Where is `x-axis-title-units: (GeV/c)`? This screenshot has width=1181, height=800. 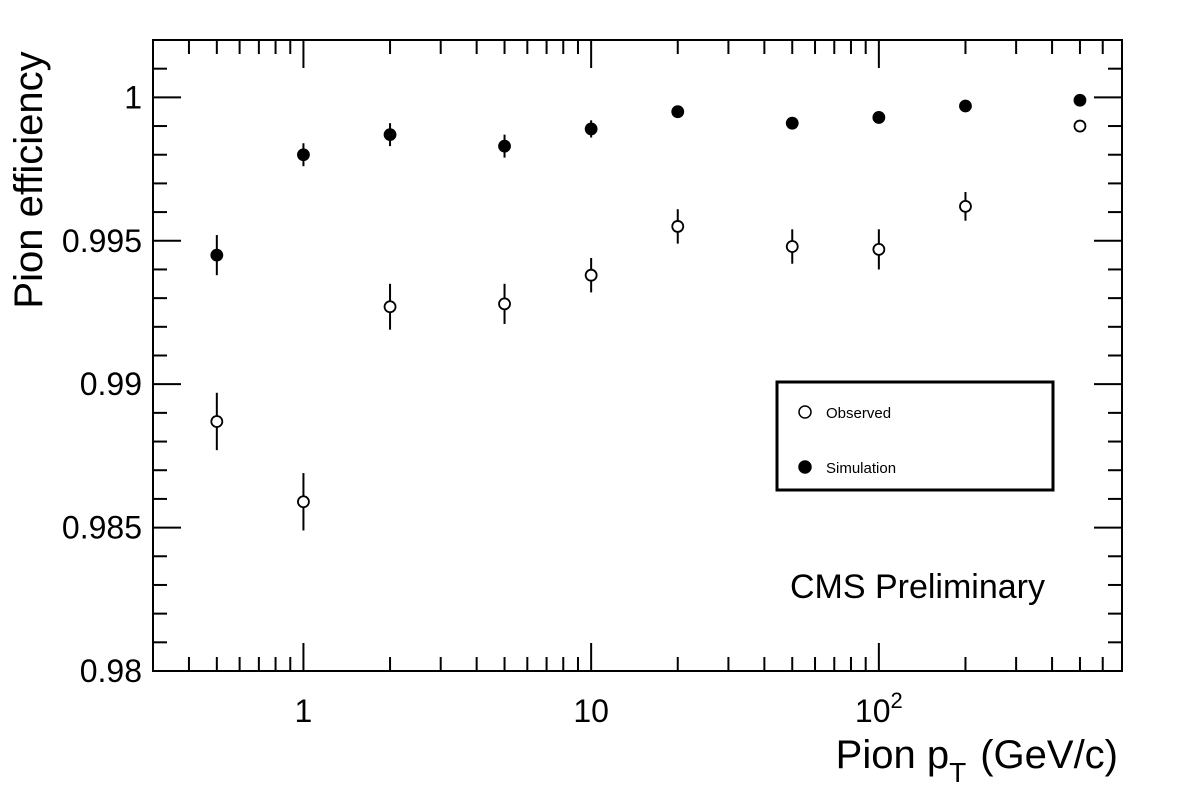
x-axis-title-units: (GeV/c) is located at coordinates (1049, 755).